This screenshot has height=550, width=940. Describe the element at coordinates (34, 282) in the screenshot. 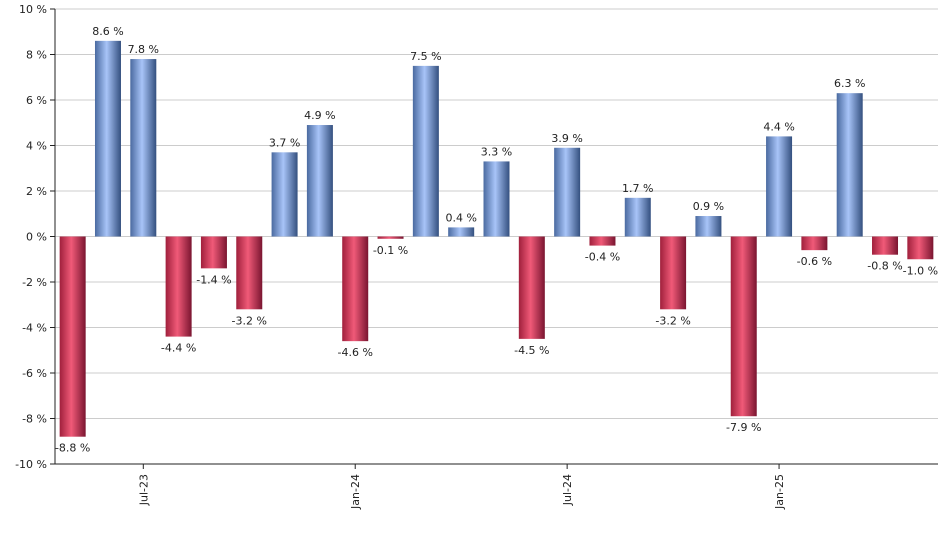

I see `y-tick-label: -2 %` at that location.